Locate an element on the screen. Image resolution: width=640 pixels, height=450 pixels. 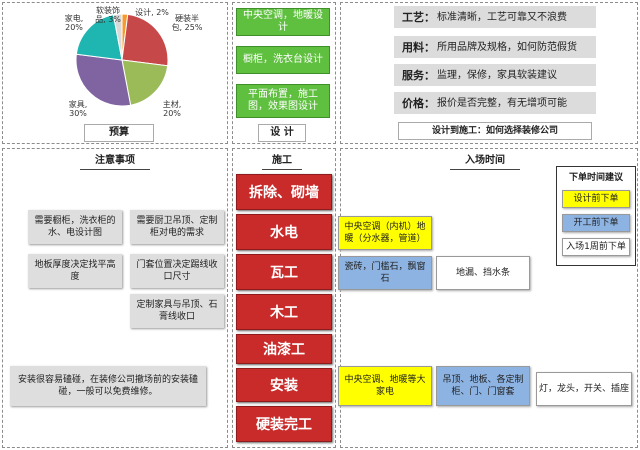
choose-item-craft: 工艺： 标准清晰，工艺可靠又不浪费 is located at coordinates (495, 17).